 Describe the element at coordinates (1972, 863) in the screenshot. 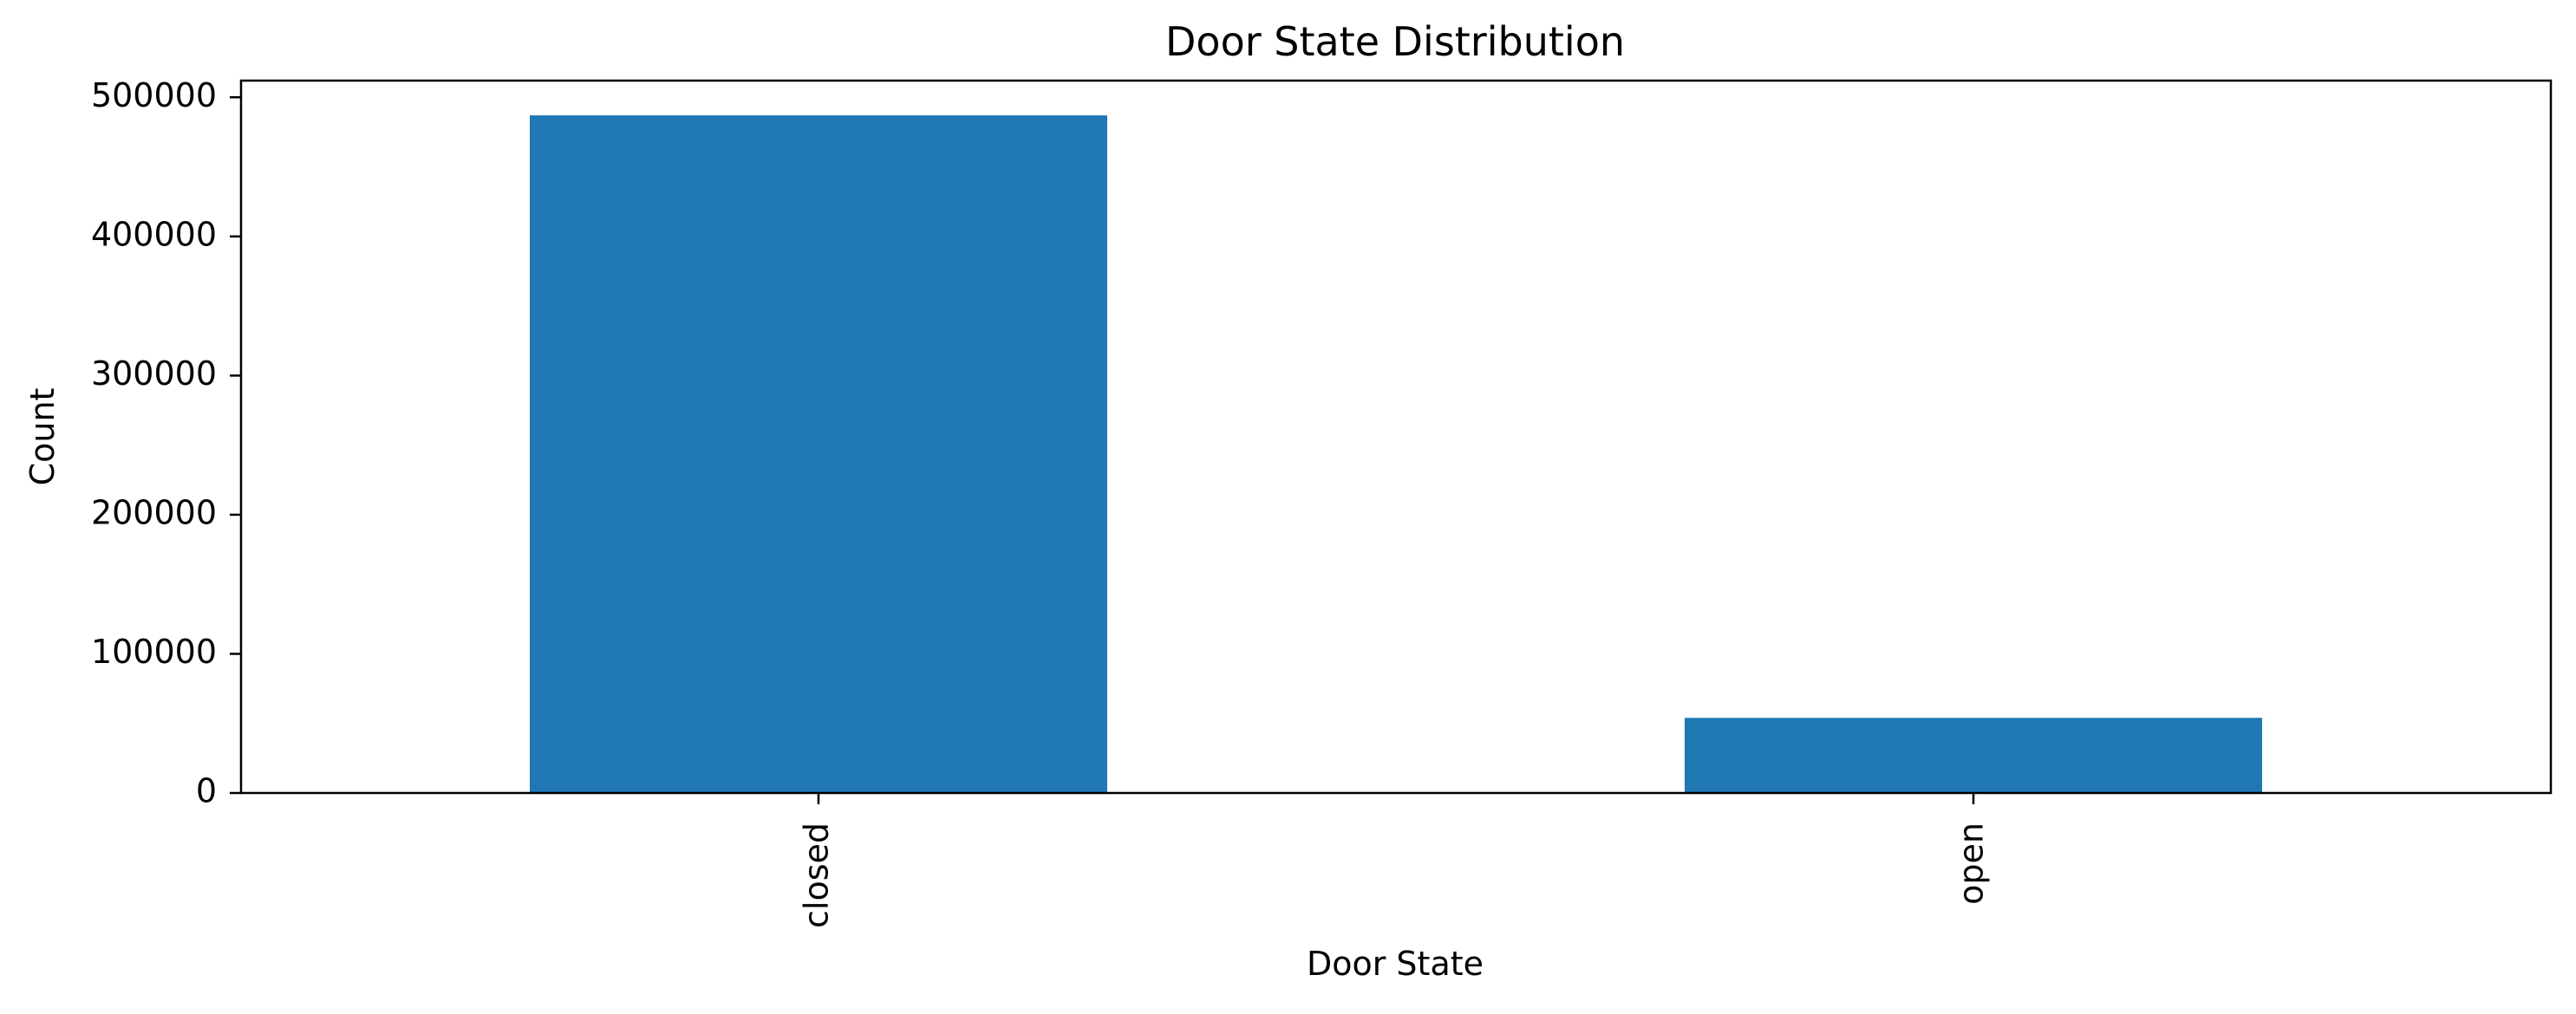

I see `x-tick-label: open` at that location.